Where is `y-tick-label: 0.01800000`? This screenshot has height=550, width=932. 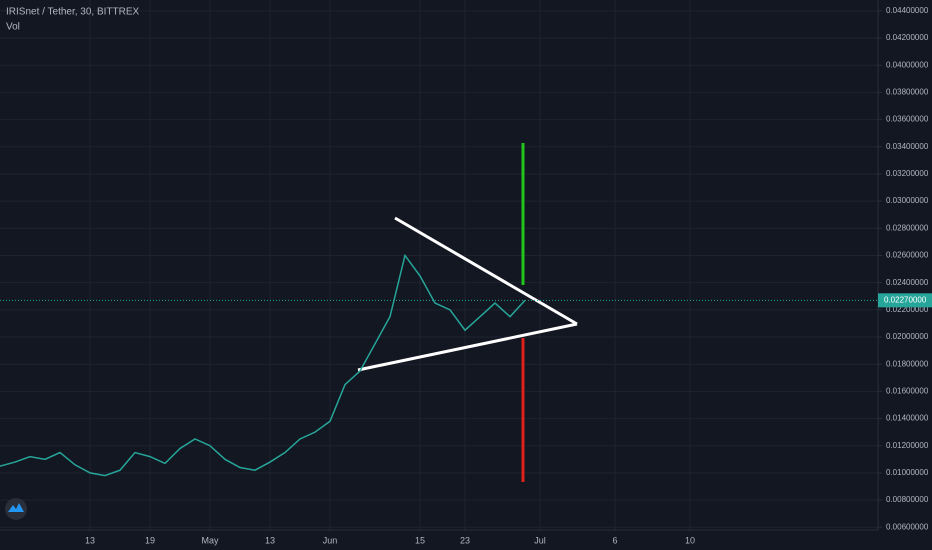 y-tick-label: 0.01800000 is located at coordinates (907, 363).